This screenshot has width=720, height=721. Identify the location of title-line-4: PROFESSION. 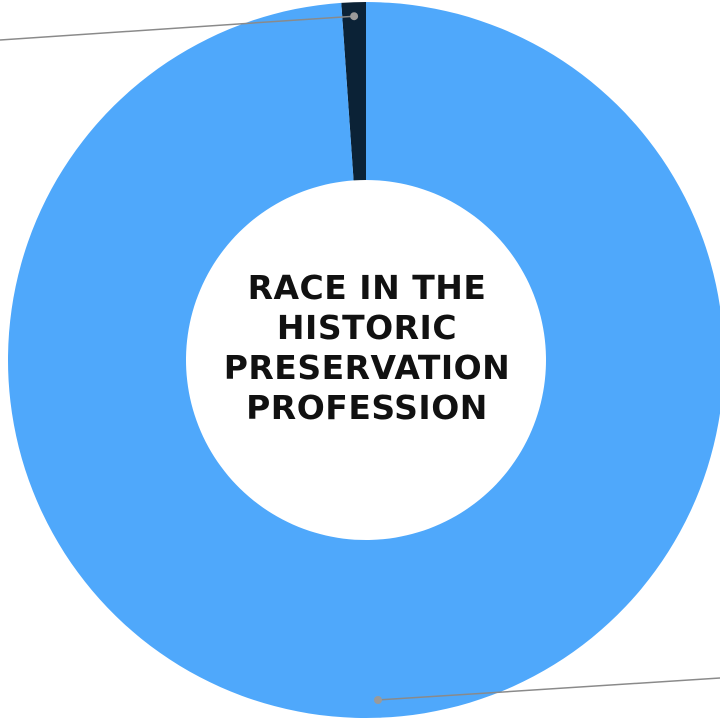
(367, 407).